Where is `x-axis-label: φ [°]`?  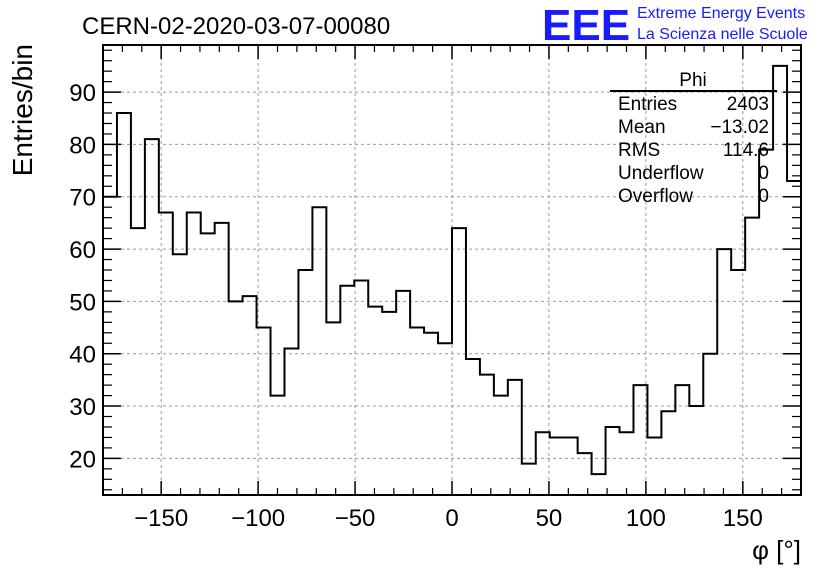
x-axis-label: φ [°] is located at coordinates (776, 550).